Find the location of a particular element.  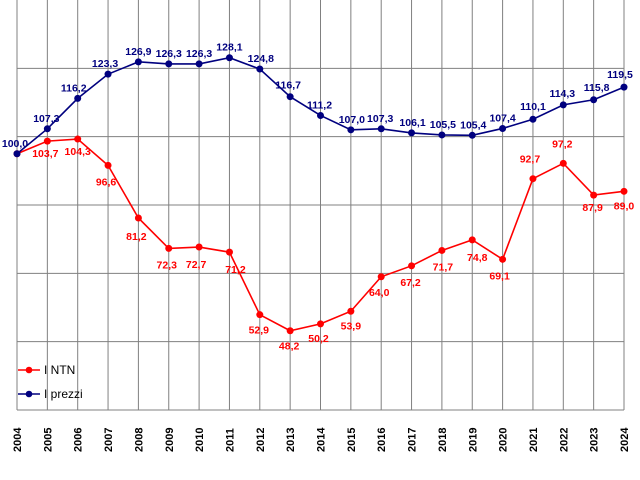

x-tick-label: 2005 is located at coordinates (48, 440).